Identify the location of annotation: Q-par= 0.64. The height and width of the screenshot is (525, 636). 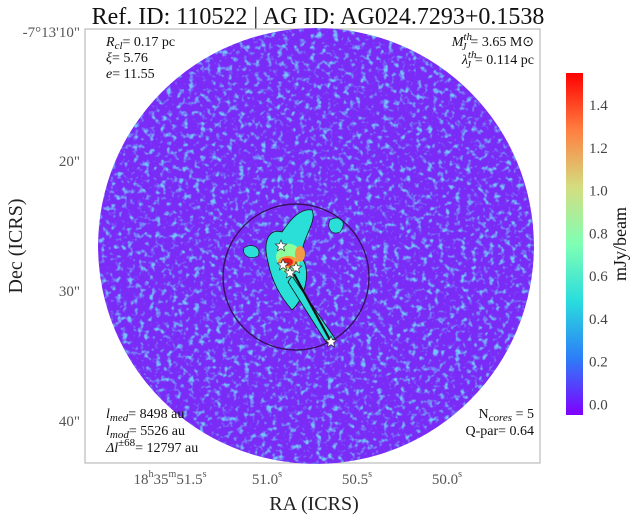
(499, 431).